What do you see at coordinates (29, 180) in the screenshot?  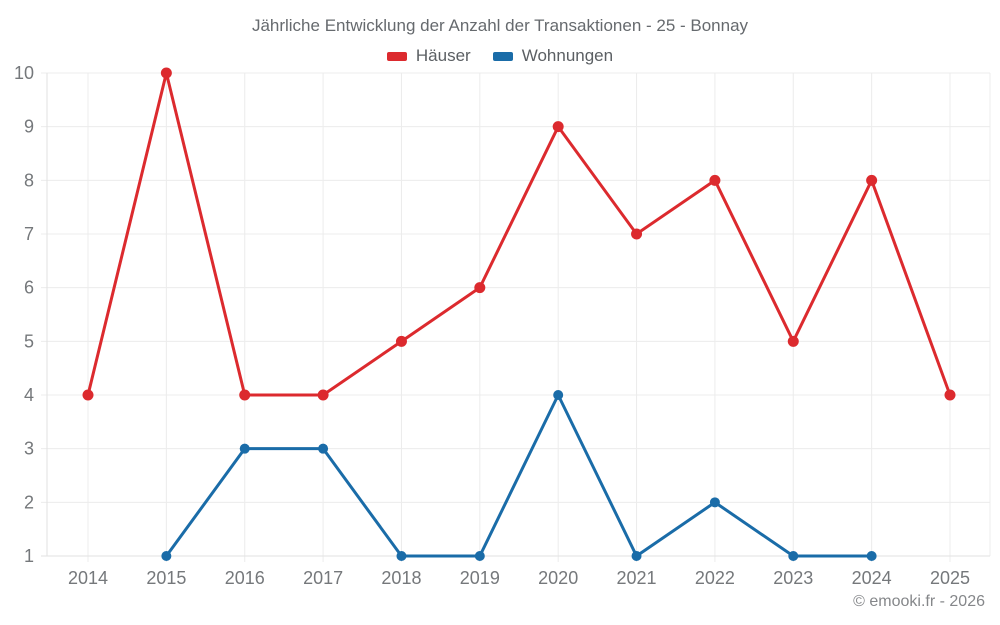 I see `y-axis-tick-label: 8` at bounding box center [29, 180].